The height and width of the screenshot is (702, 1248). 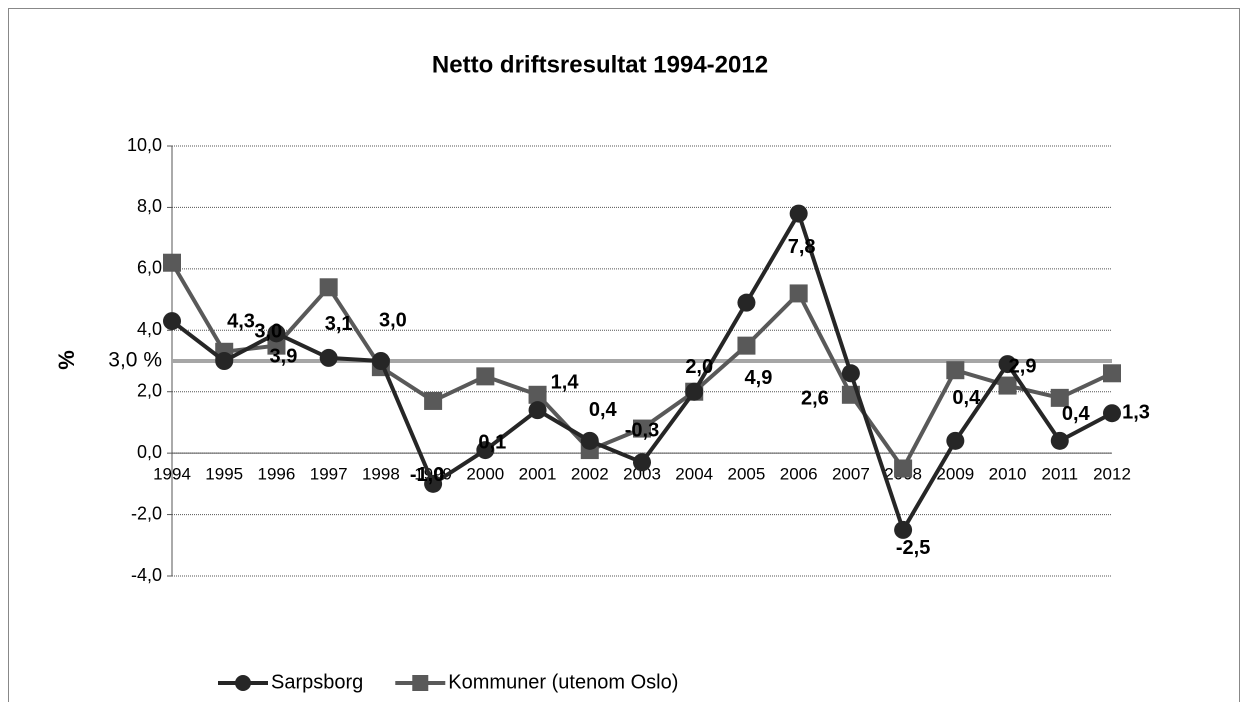 I want to click on data-label: -1,0, so click(x=427, y=475).